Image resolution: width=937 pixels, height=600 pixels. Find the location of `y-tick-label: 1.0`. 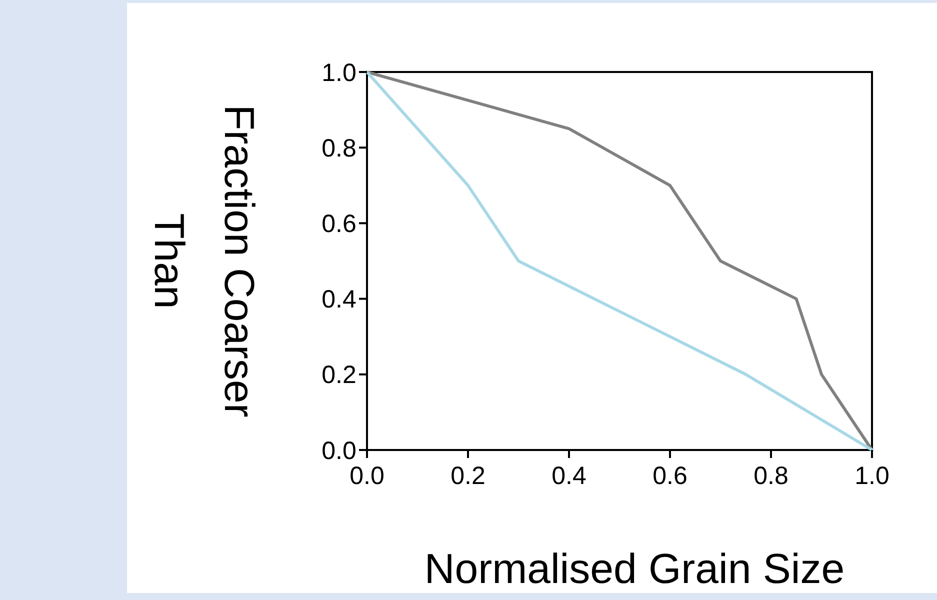

y-tick-label: 1.0 is located at coordinates (339, 72).